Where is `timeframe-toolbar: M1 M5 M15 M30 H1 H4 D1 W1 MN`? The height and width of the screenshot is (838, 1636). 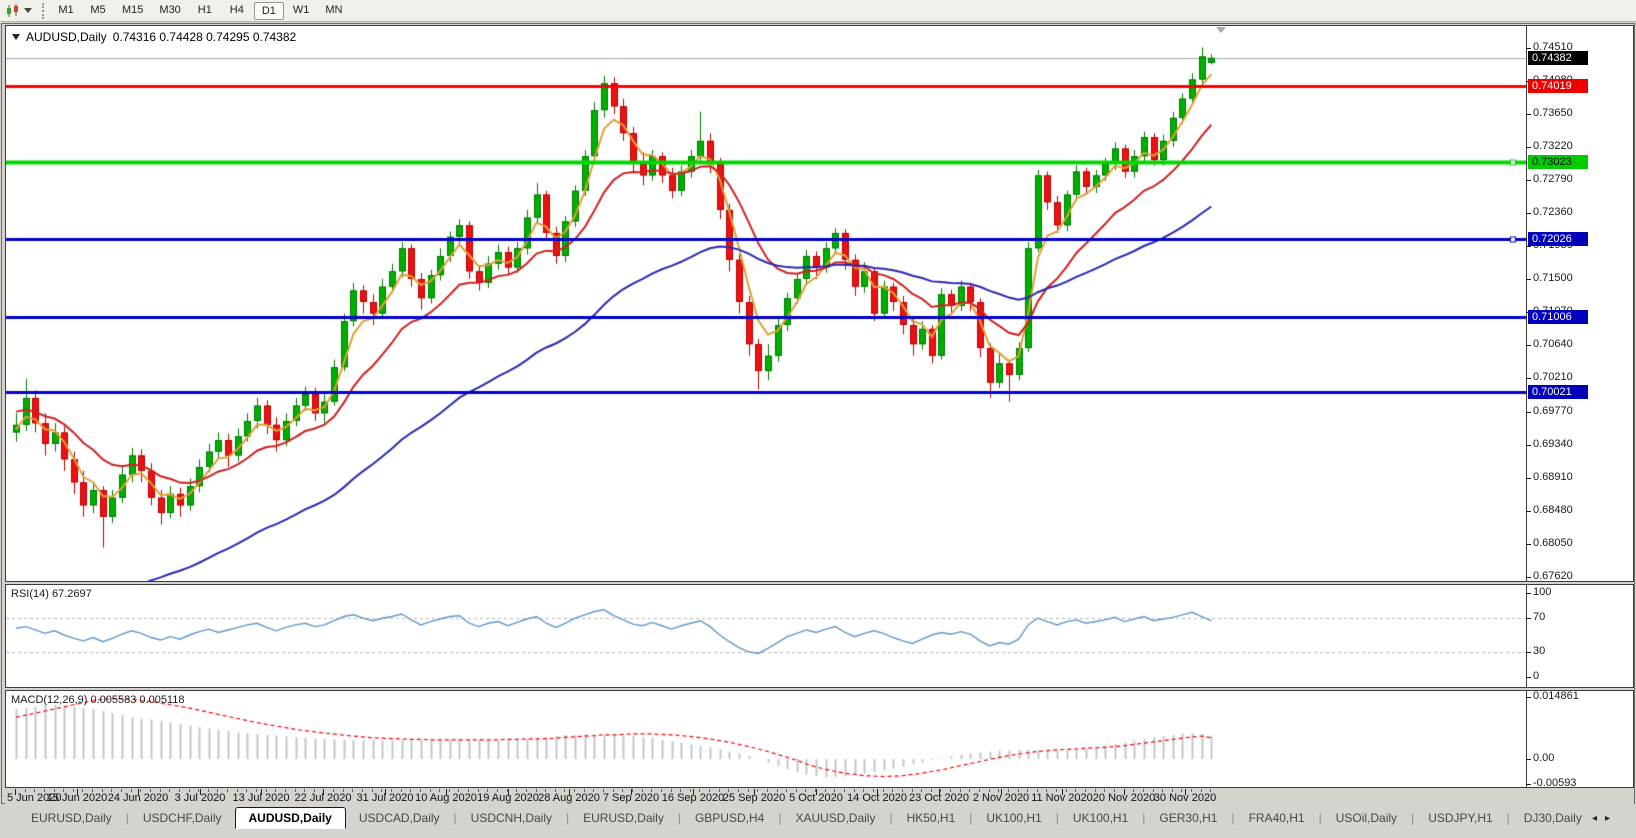
timeframe-toolbar: M1 M5 M15 M30 H1 H4 D1 W1 MN is located at coordinates (818, 11).